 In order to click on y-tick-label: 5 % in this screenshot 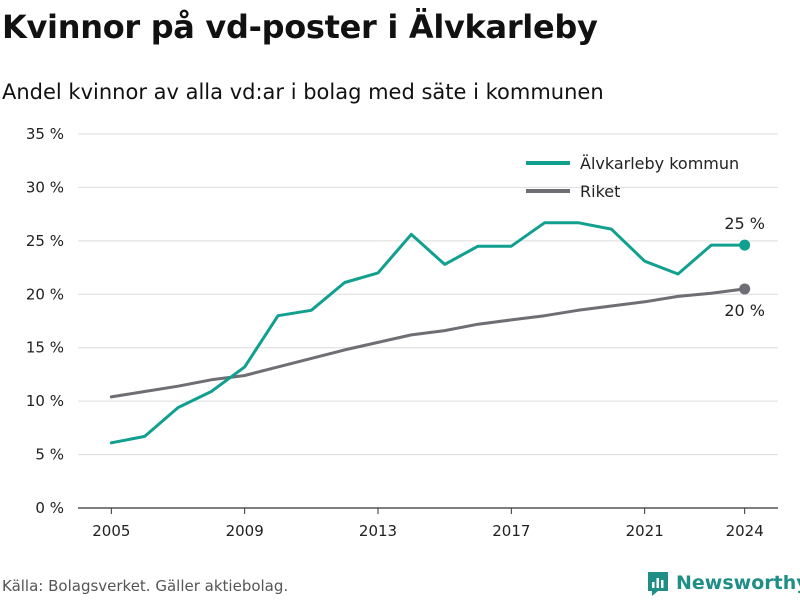, I will do `click(49, 455)`.